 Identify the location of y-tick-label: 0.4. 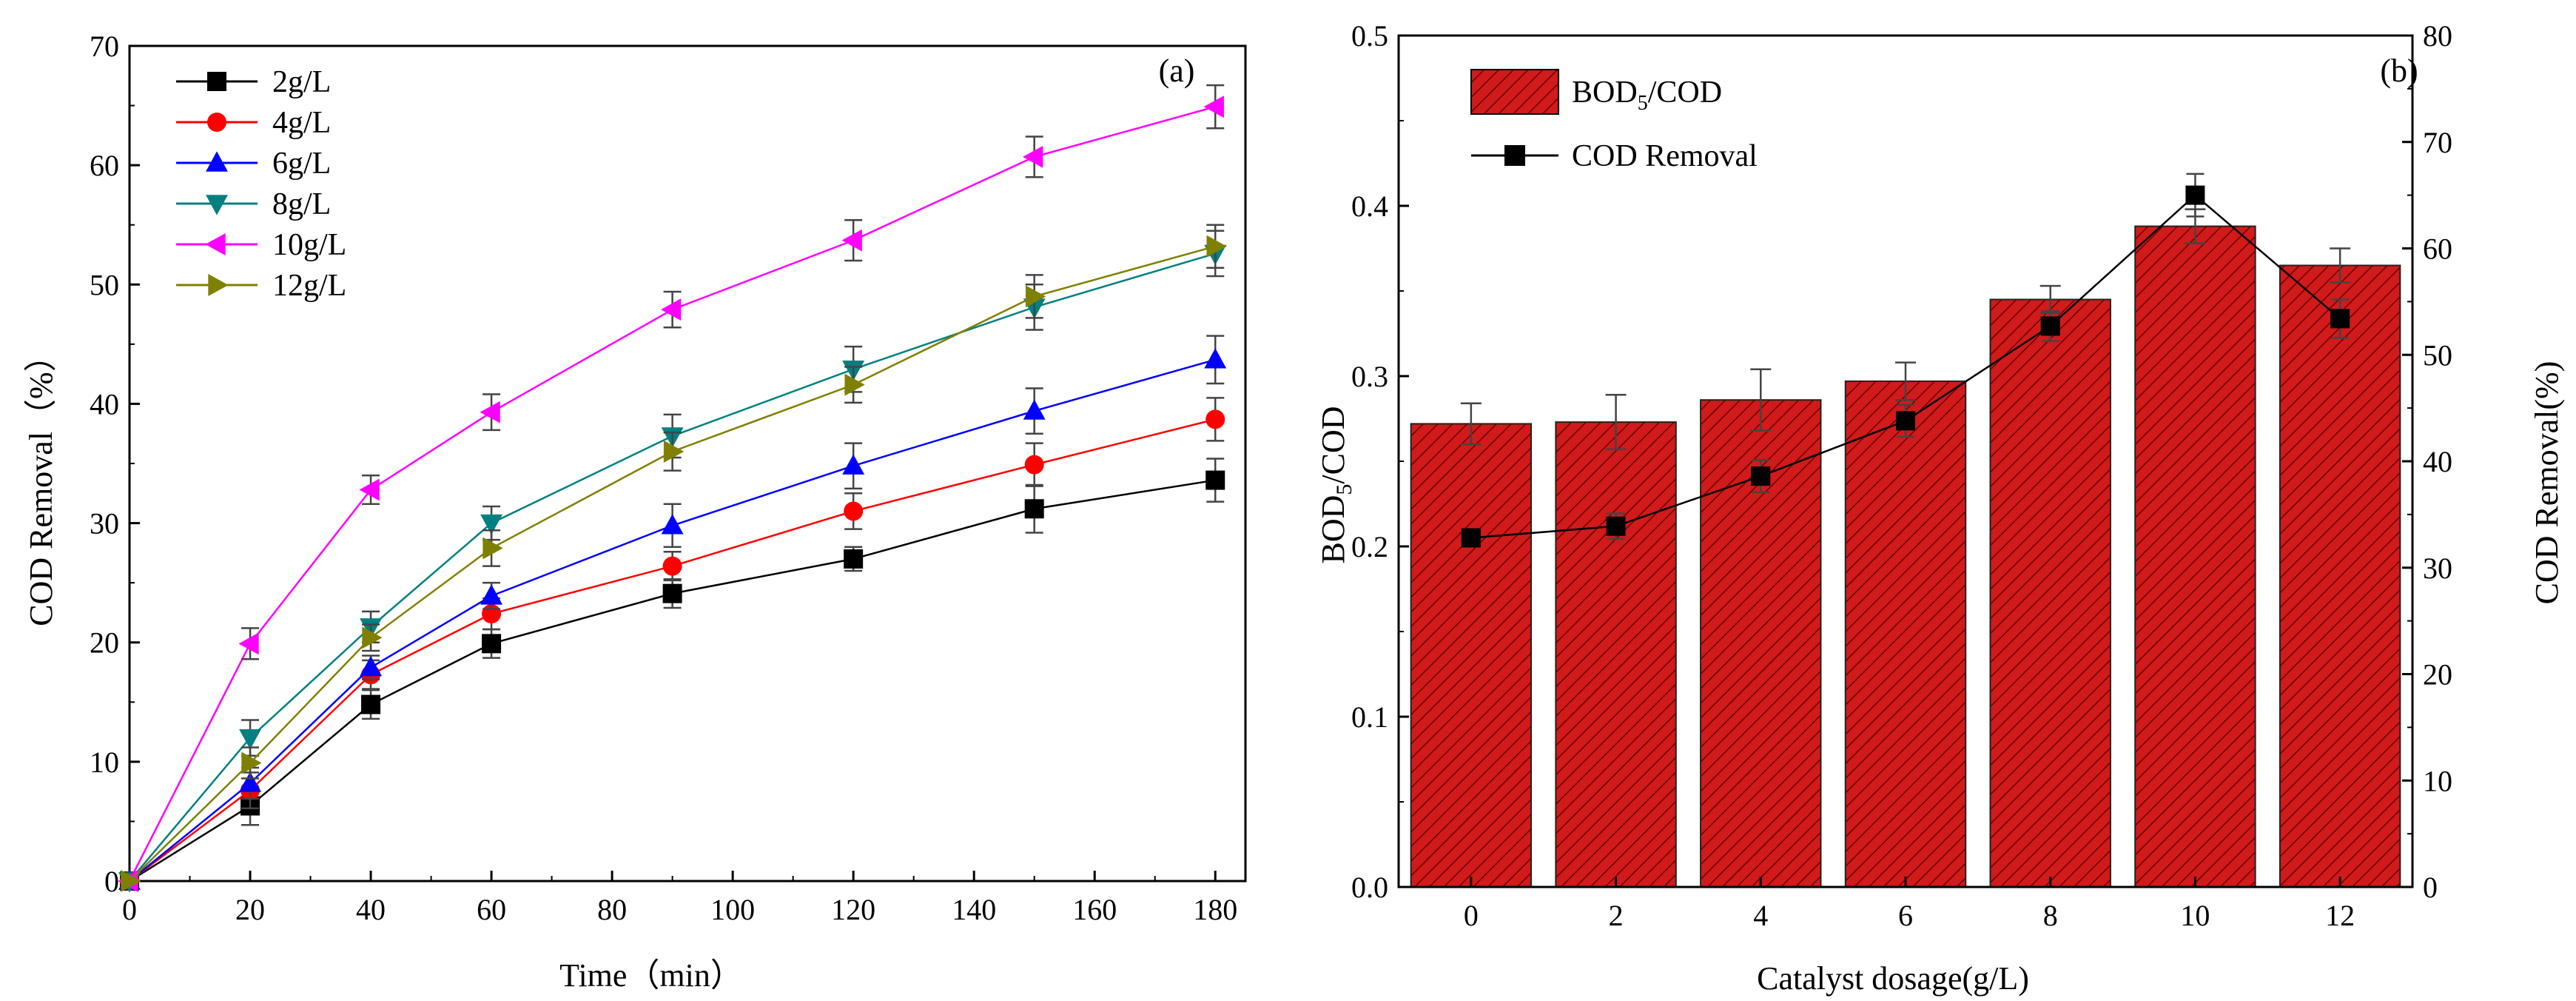
(1369, 207).